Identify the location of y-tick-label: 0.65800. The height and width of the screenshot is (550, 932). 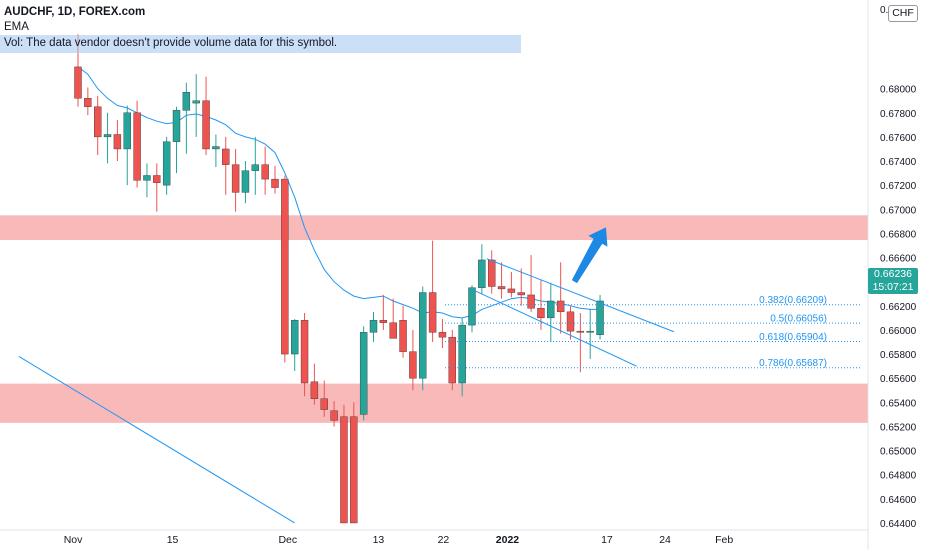
(898, 355).